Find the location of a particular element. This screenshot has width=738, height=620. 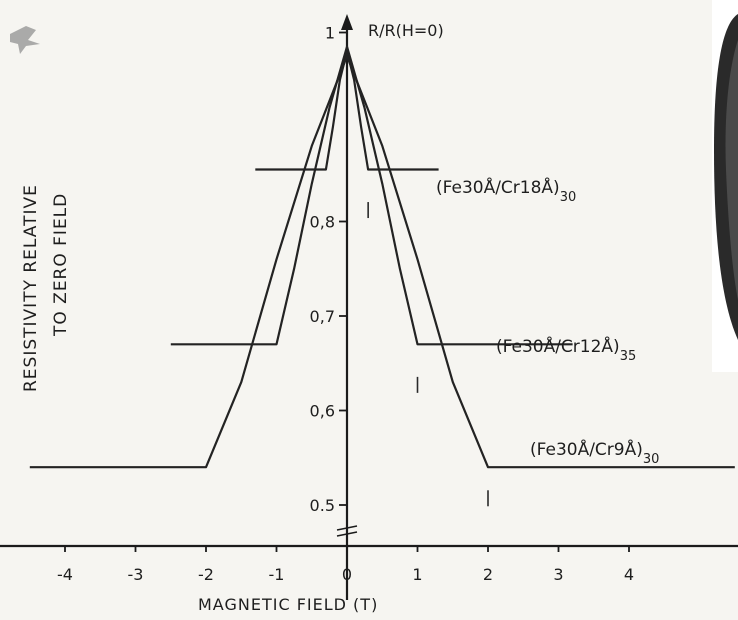

x-axis-title: MAGNETIC FIELD (T) is located at coordinates (288, 604).